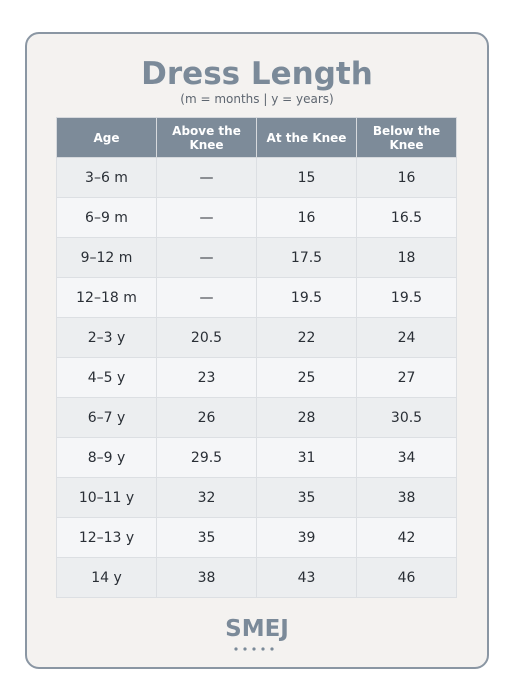 Image resolution: width=513 pixels, height=700 pixels. Describe the element at coordinates (106, 337) in the screenshot. I see `age-cell: 2–3 y` at that location.